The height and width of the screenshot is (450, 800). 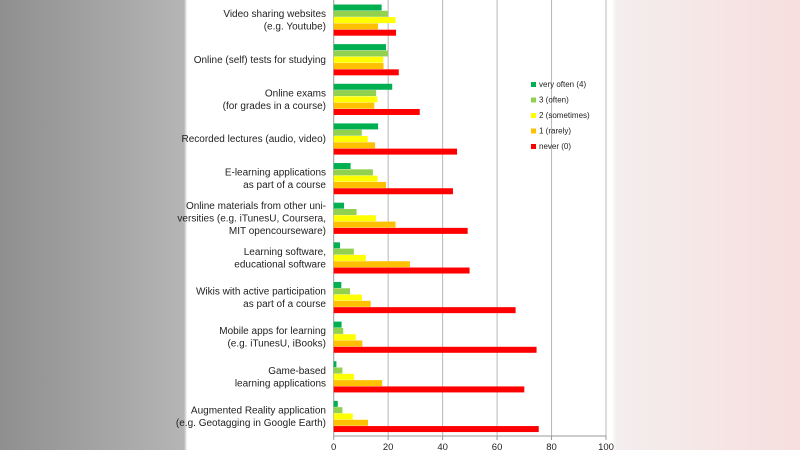 I want to click on category-label: MIT opencourseware), so click(x=277, y=231).